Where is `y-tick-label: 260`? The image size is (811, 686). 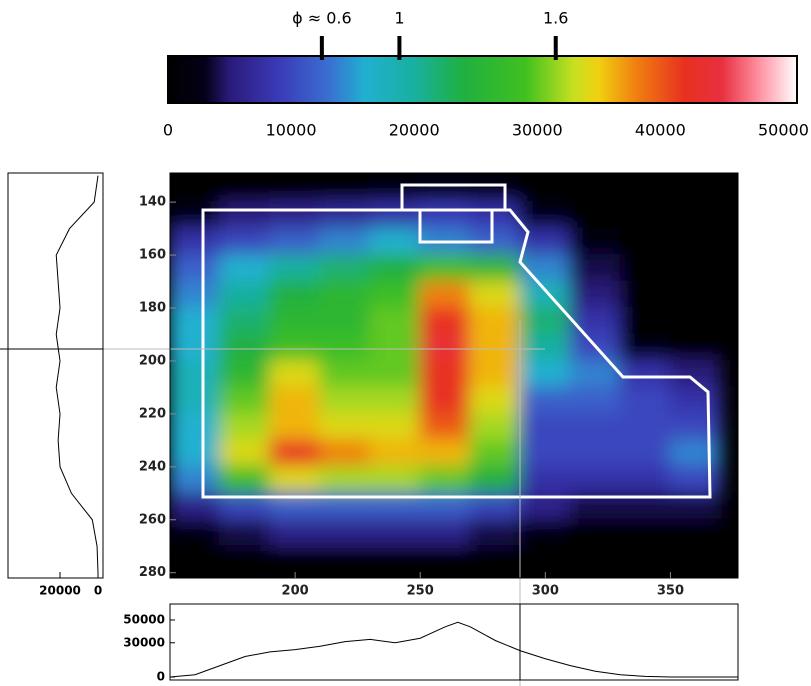
y-tick-label: 260 is located at coordinates (152, 519).